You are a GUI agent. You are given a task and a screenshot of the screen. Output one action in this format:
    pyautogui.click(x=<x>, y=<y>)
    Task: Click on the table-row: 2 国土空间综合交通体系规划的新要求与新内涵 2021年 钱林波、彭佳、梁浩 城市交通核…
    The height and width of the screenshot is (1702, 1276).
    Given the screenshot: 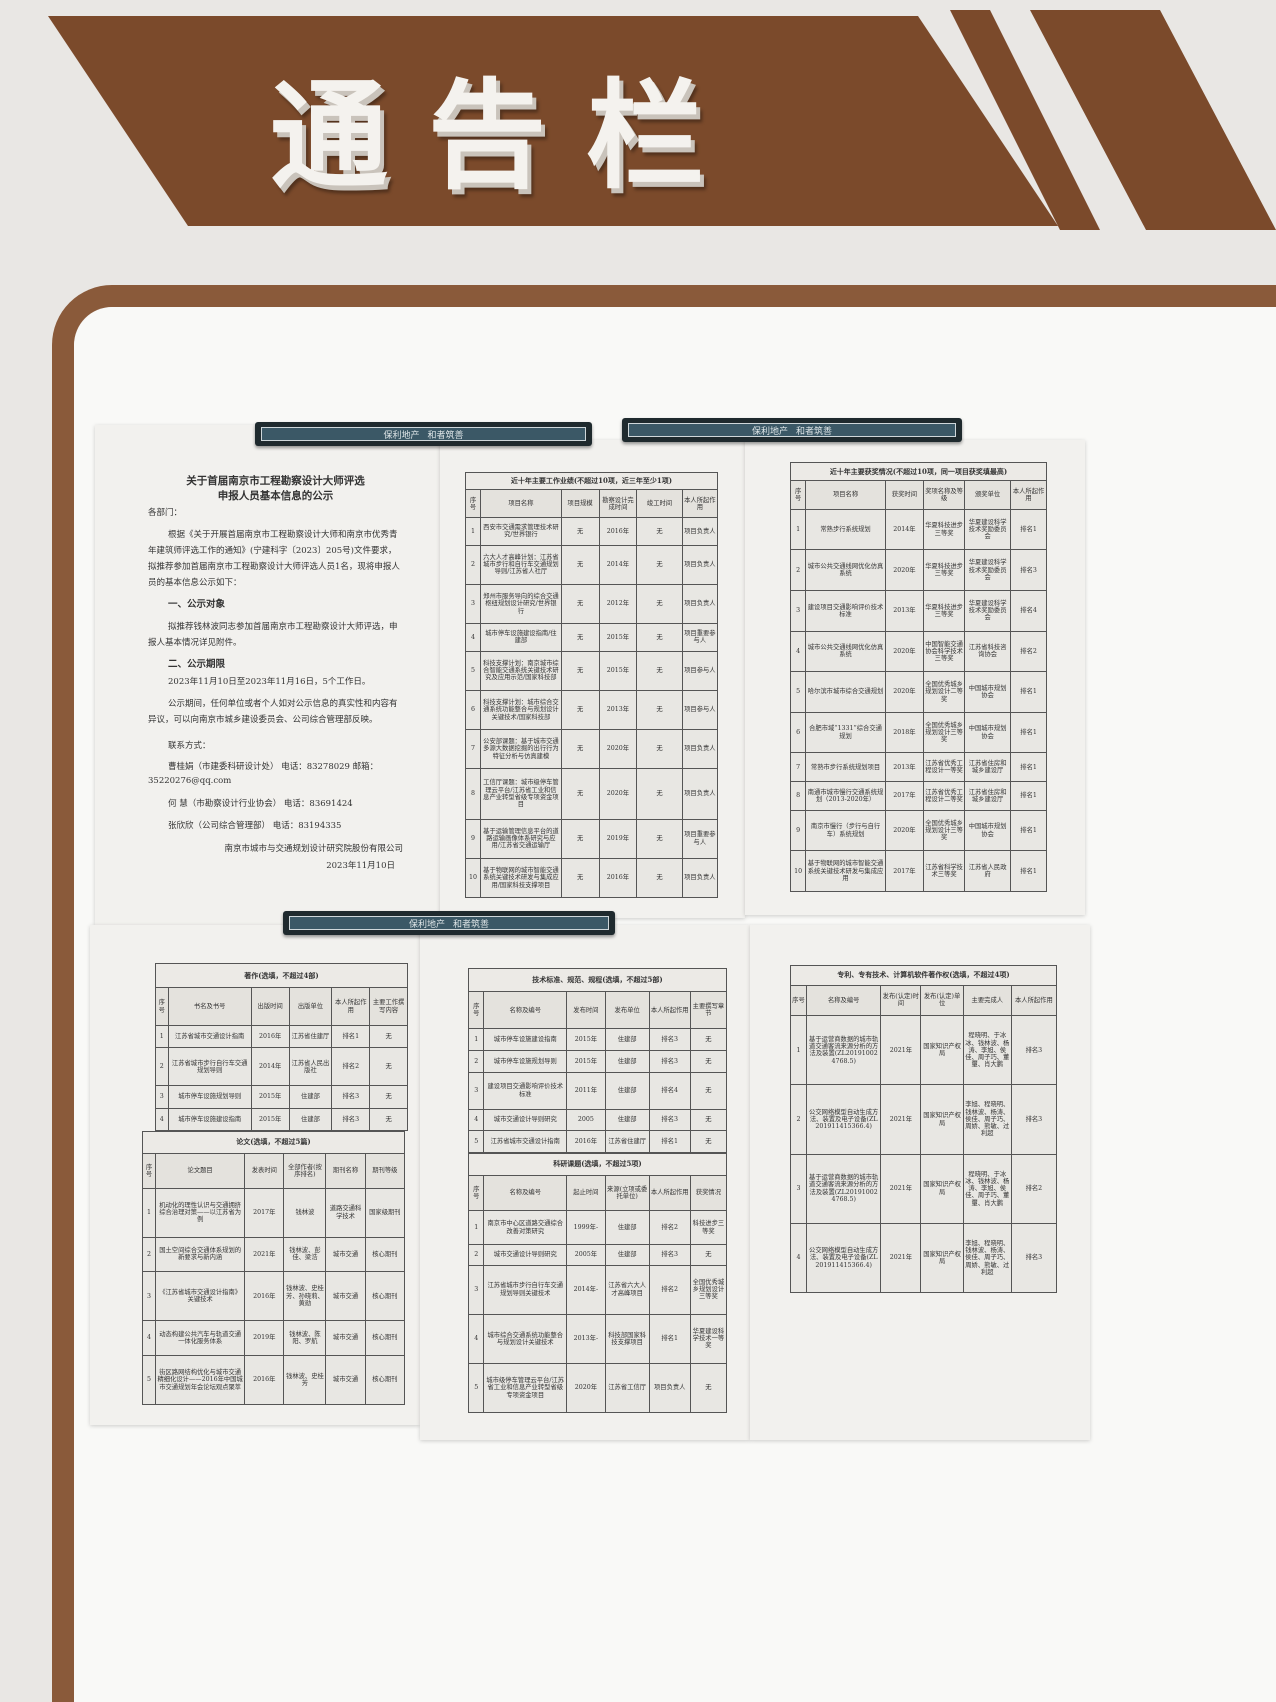 What is the action you would take?
    pyautogui.click(x=273, y=1254)
    